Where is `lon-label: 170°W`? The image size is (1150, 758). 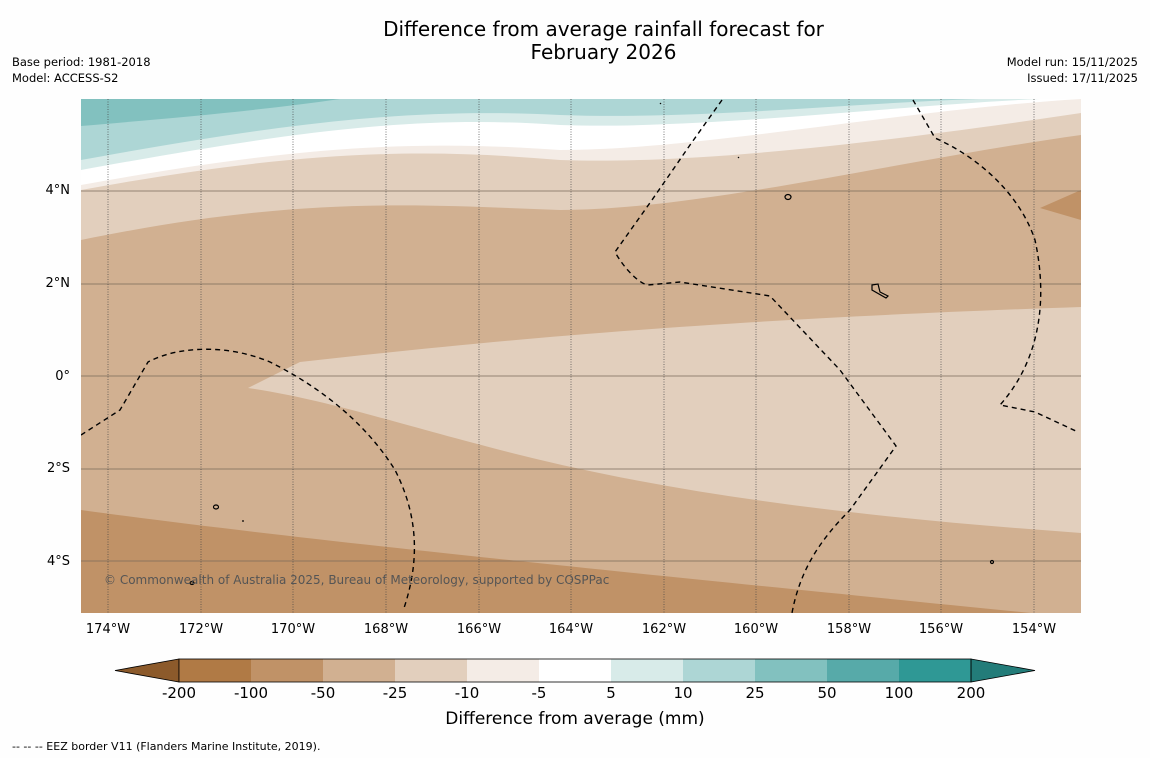 lon-label: 170°W is located at coordinates (293, 629).